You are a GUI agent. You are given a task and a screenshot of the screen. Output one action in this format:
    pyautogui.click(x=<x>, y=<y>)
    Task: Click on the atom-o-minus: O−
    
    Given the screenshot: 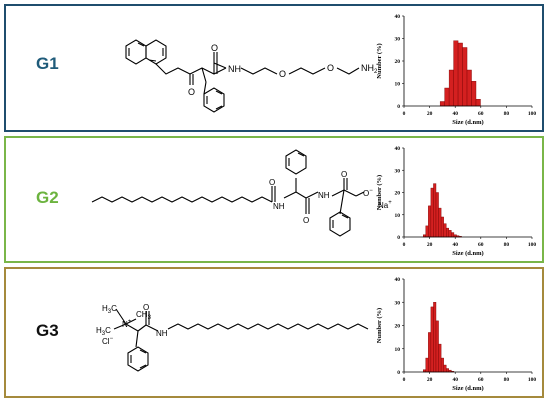 What is the action you would take?
    pyautogui.click(x=368, y=193)
    